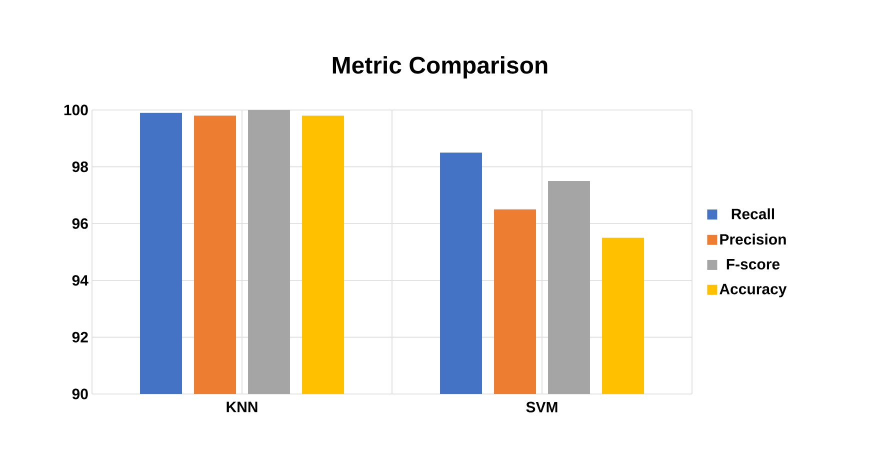 This screenshot has width=880, height=450. Describe the element at coordinates (80, 166) in the screenshot. I see `y-tick-label: 98` at that location.